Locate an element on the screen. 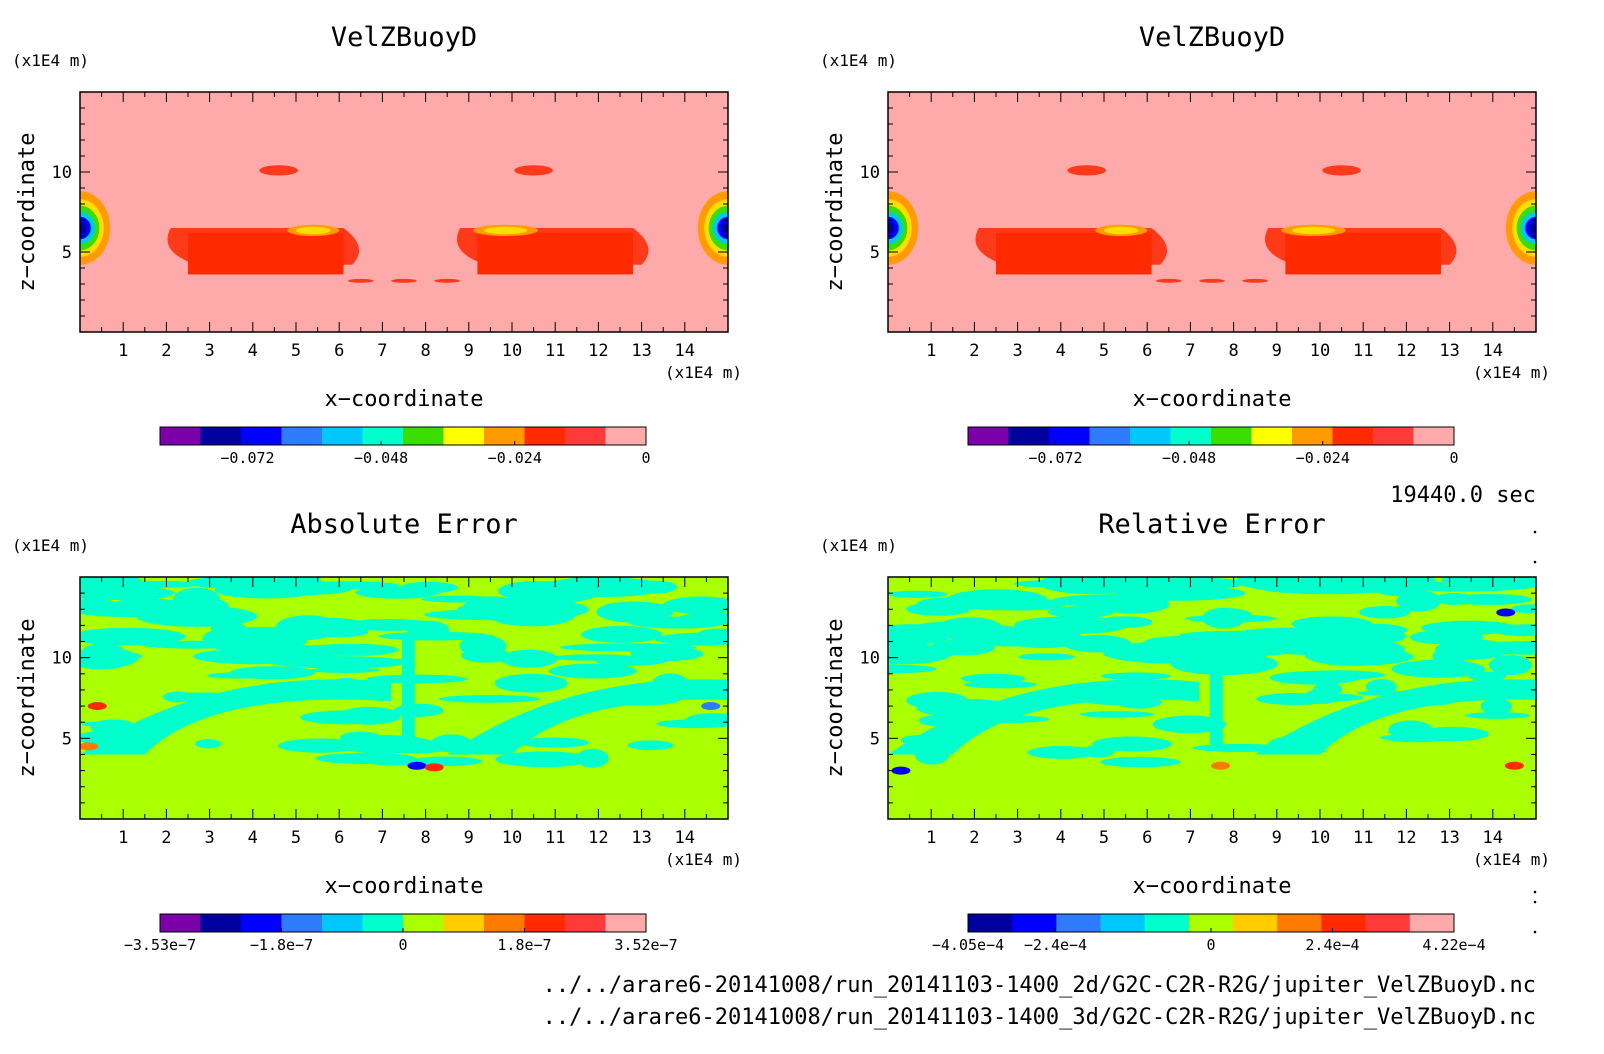 This screenshot has width=1604, height=1054. y-unit-label: (x1E4 m) is located at coordinates (50, 60).